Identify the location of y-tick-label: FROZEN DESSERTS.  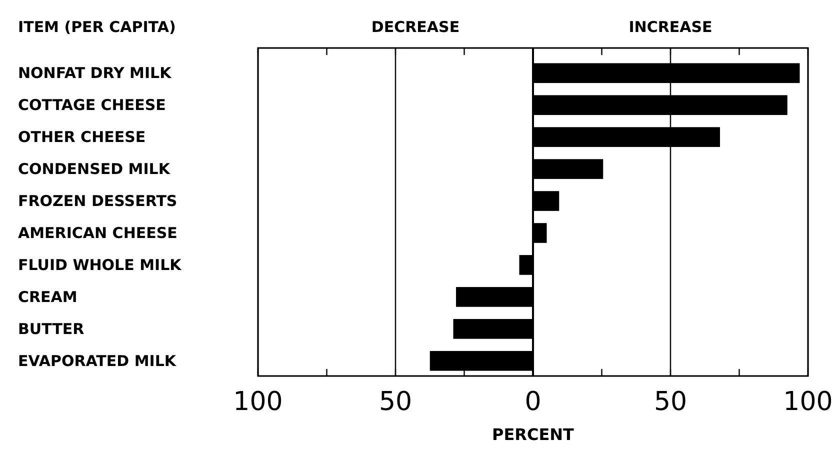
(98, 201).